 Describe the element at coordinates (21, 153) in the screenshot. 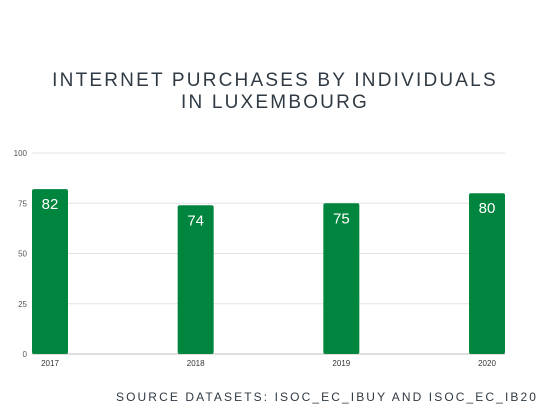

I see `y-tick-label: 100` at that location.